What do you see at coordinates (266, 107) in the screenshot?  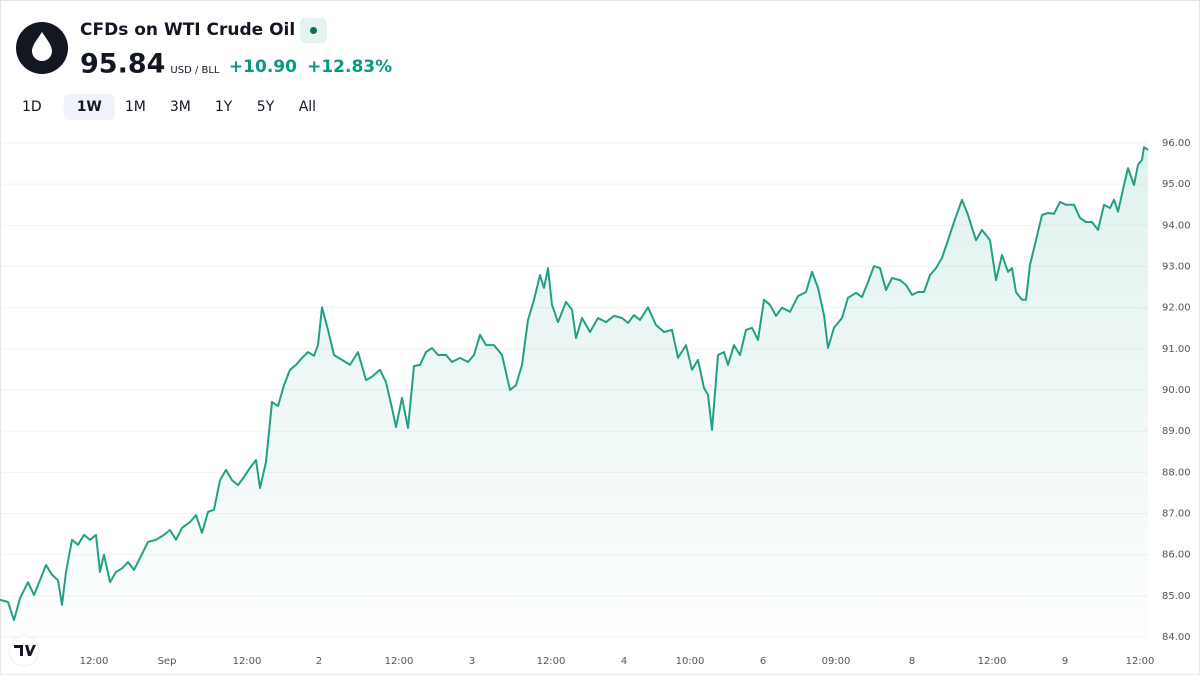 I see `range-button: 5Y` at bounding box center [266, 107].